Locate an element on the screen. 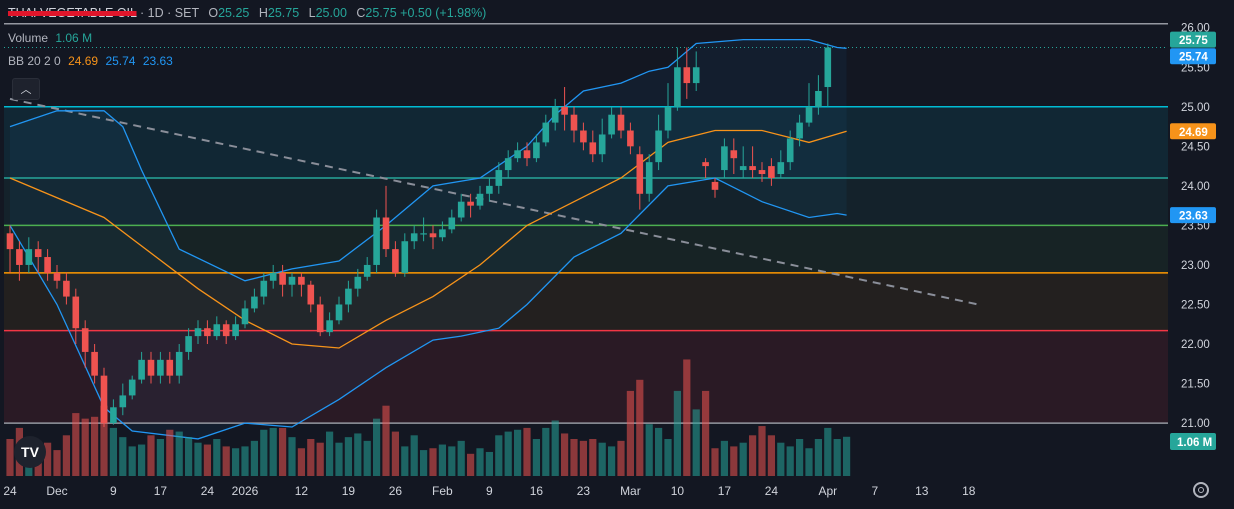  volume-legend: Volume 1.06 M is located at coordinates (50, 38).